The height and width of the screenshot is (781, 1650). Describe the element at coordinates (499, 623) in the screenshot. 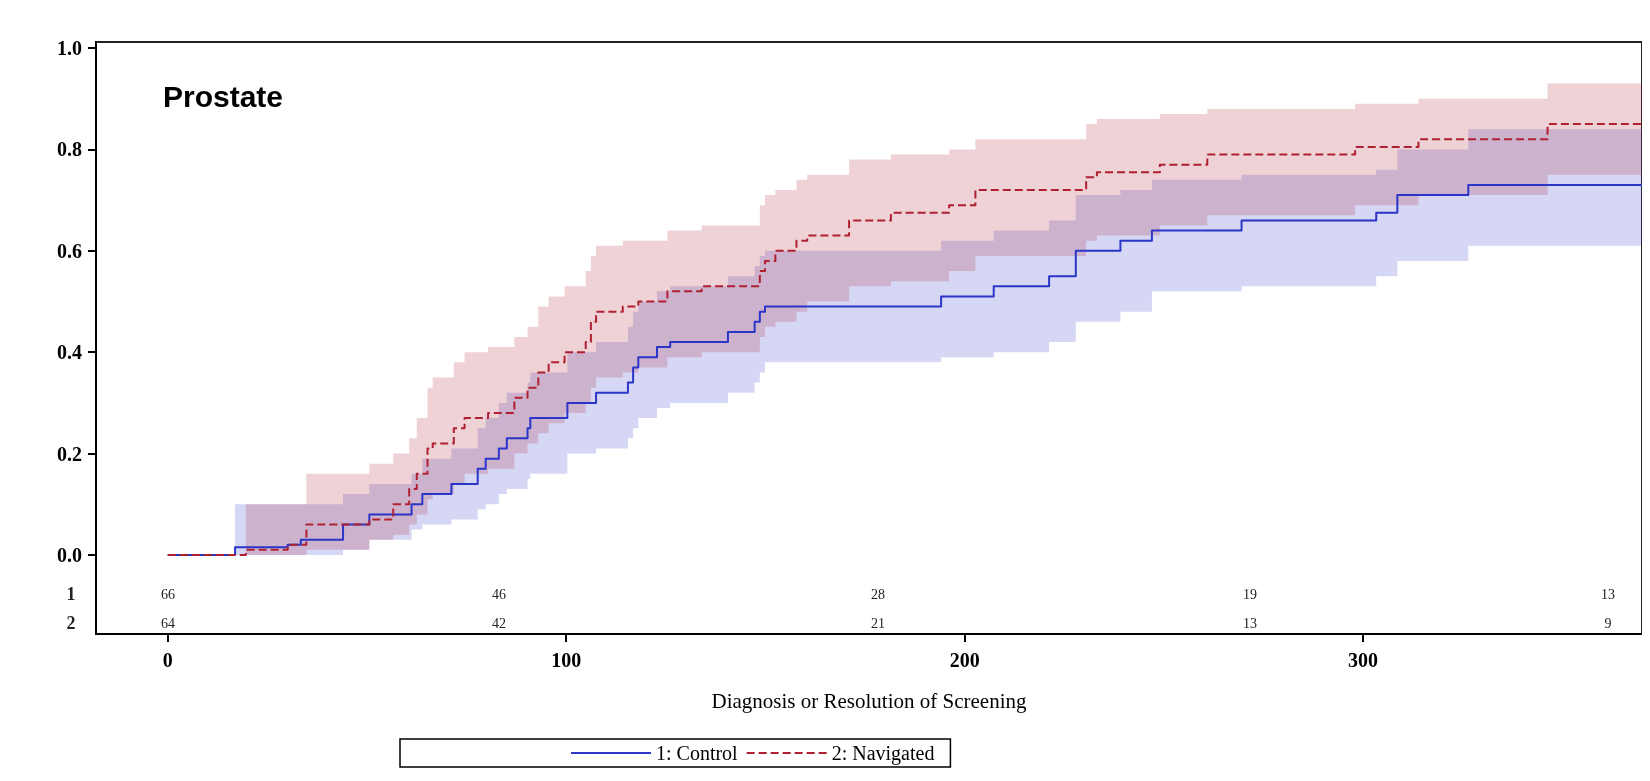

I see `annotation: 42` at that location.